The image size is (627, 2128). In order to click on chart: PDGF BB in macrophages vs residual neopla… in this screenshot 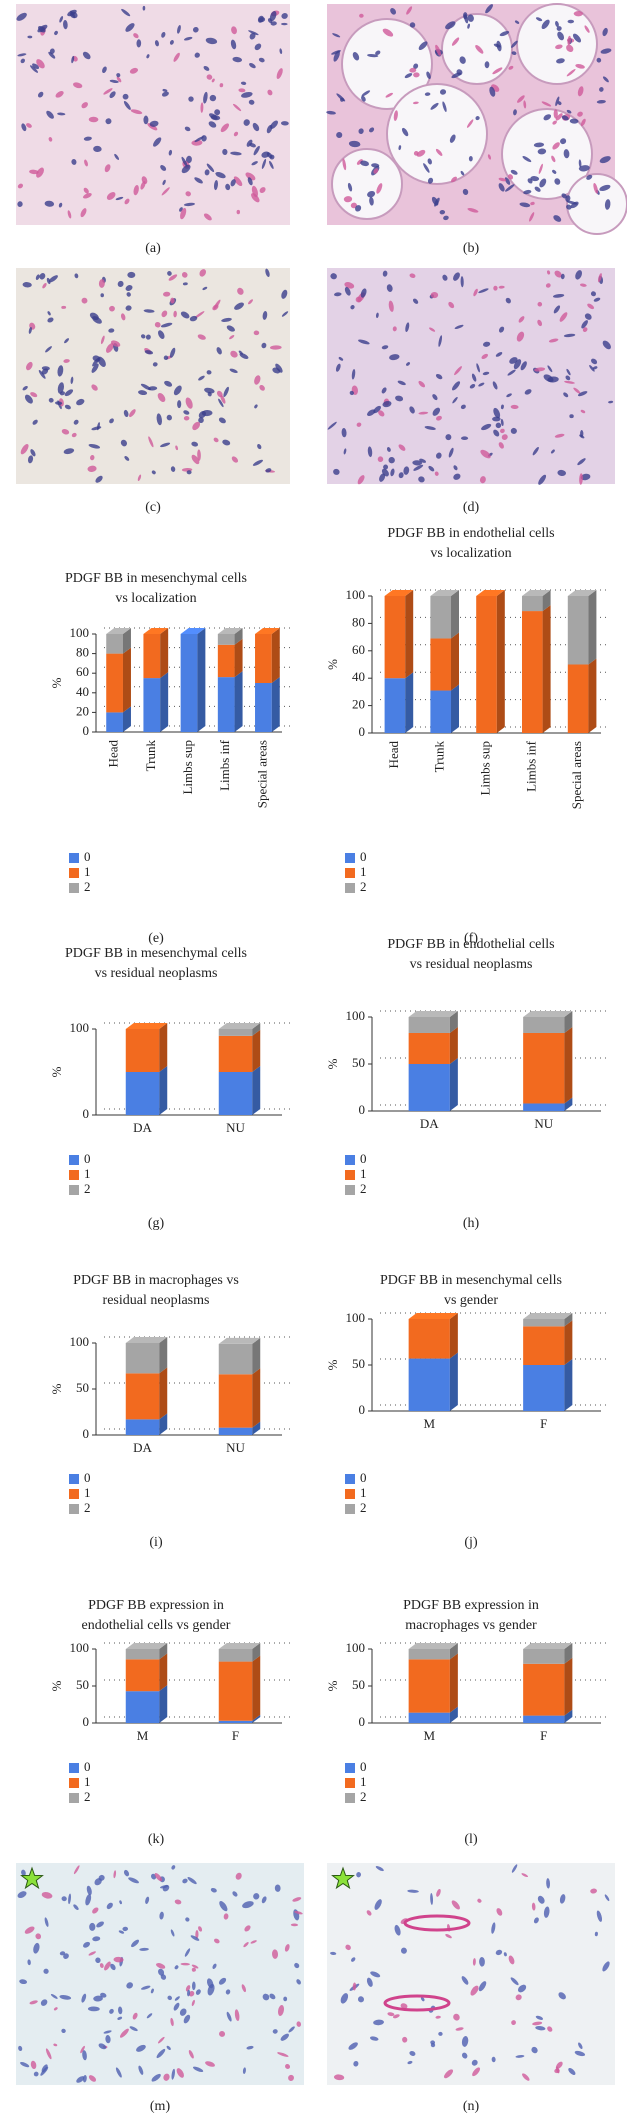, I will do `click(169, 1411)`.